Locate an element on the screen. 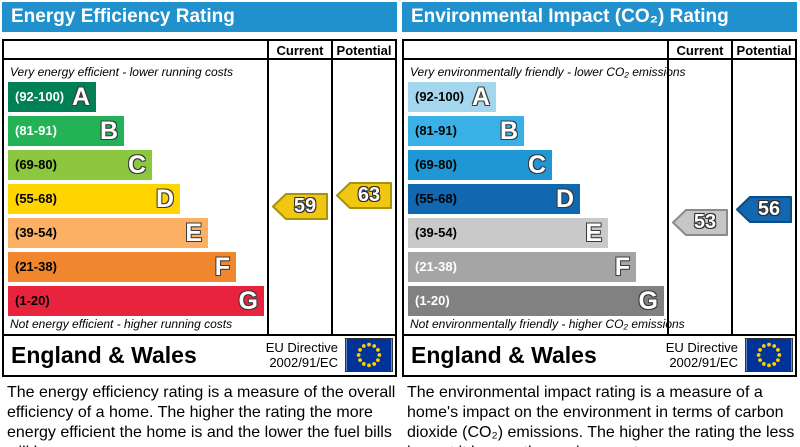 This screenshot has width=800, height=447. potential-rating-arrow: 63 is located at coordinates (364, 195).